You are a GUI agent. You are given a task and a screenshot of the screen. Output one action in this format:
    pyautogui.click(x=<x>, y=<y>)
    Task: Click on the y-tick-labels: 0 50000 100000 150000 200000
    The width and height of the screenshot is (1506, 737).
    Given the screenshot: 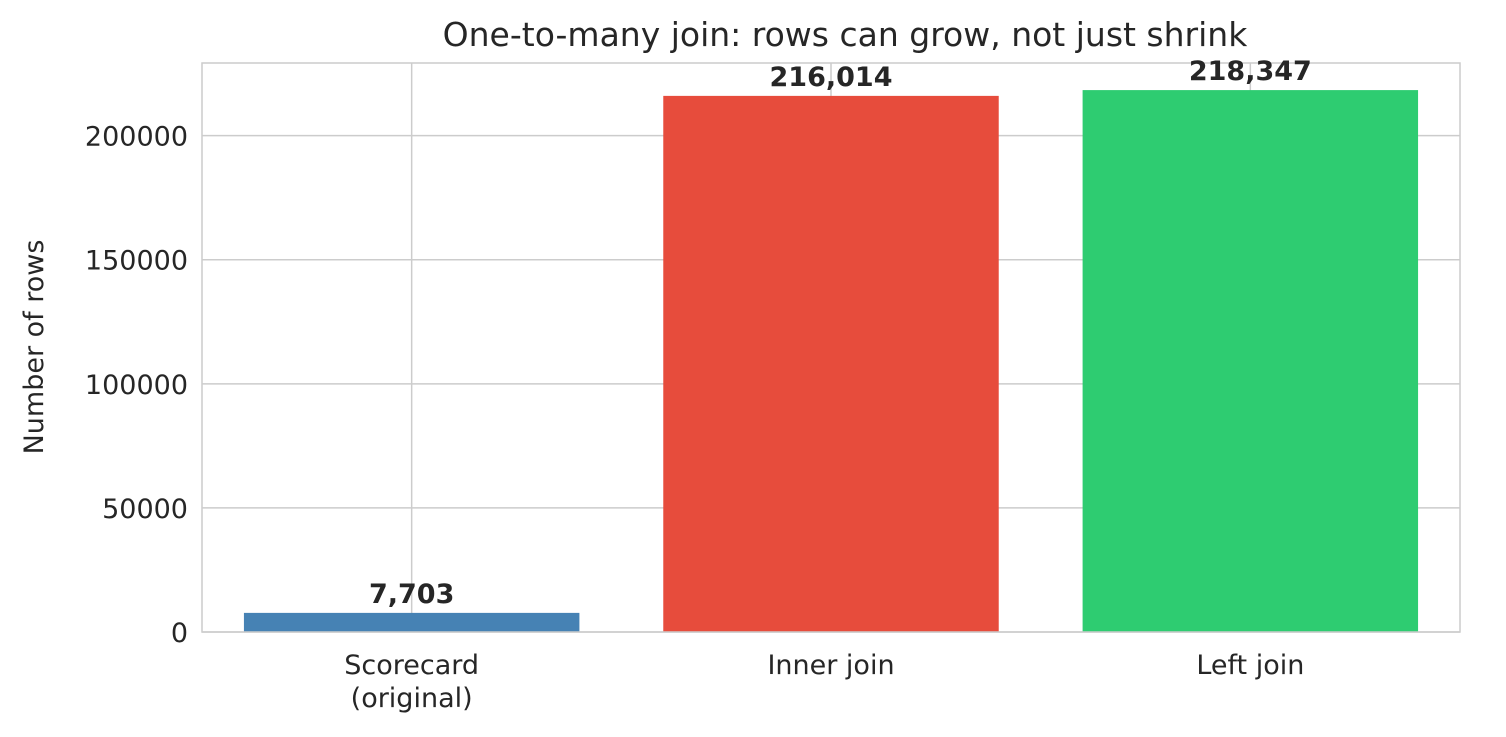 What is the action you would take?
    pyautogui.click(x=136, y=385)
    